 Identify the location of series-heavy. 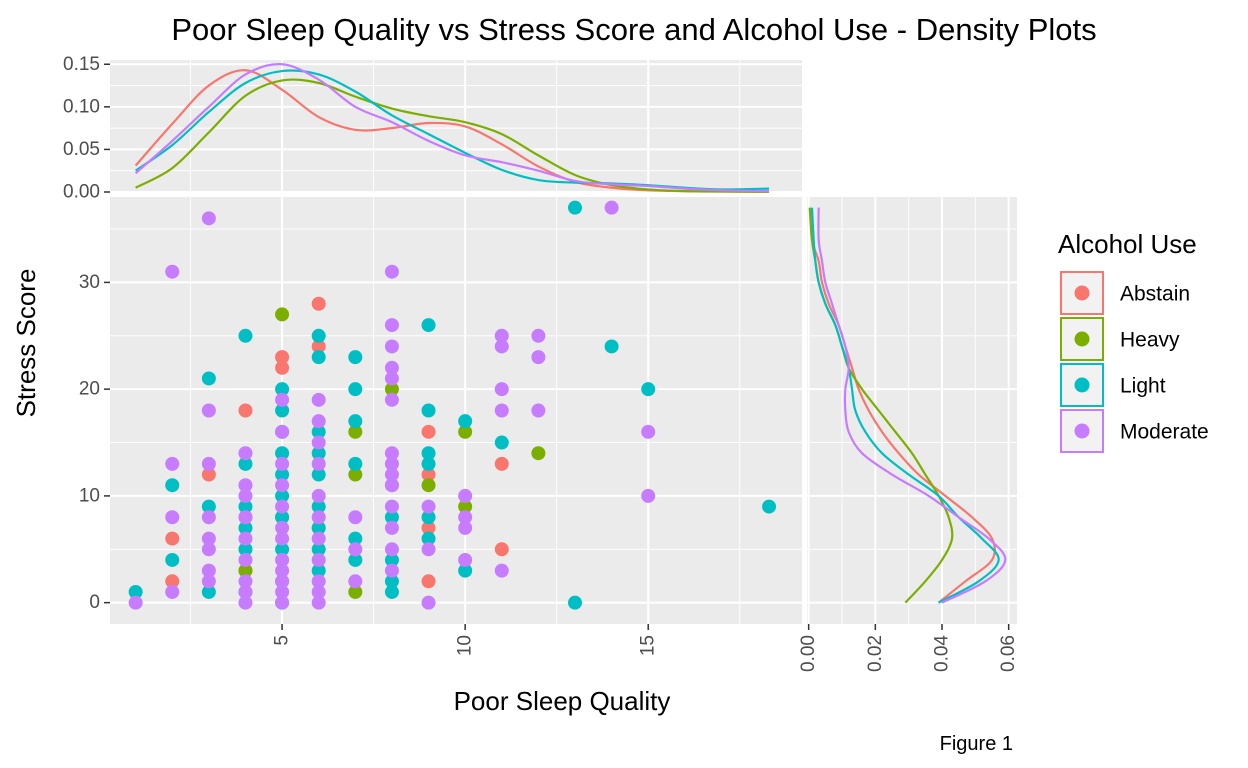
(392, 453).